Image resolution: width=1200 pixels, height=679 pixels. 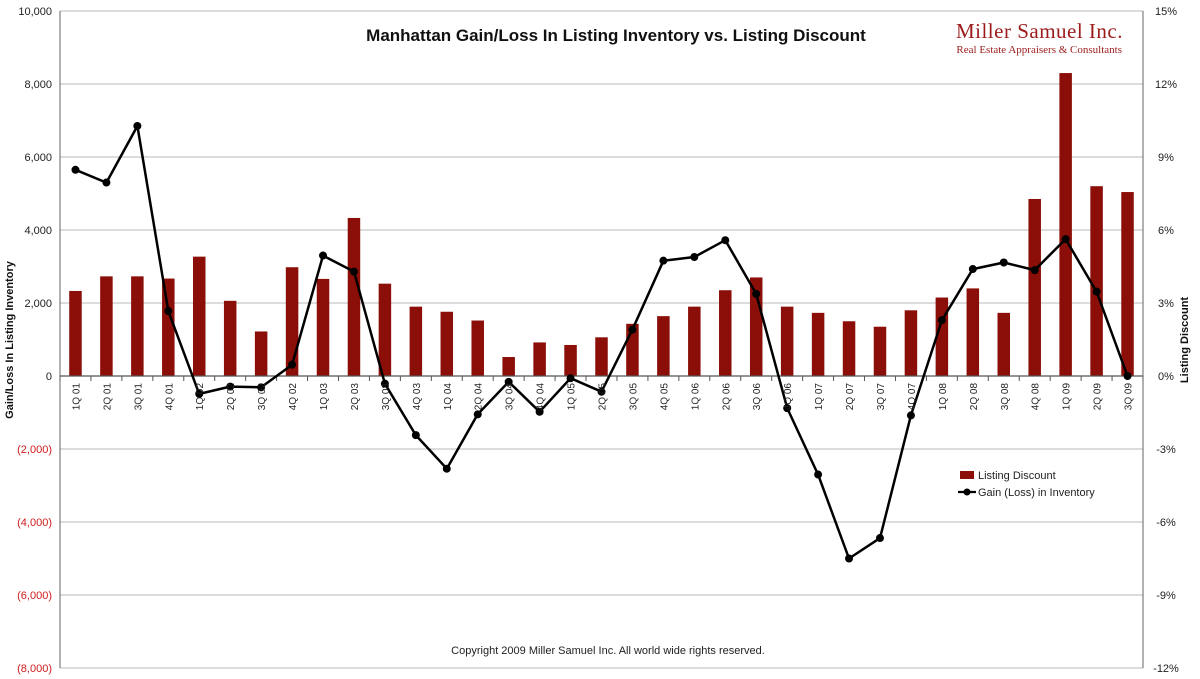 I want to click on x-tick-label: 3Q 01, so click(x=138, y=397).